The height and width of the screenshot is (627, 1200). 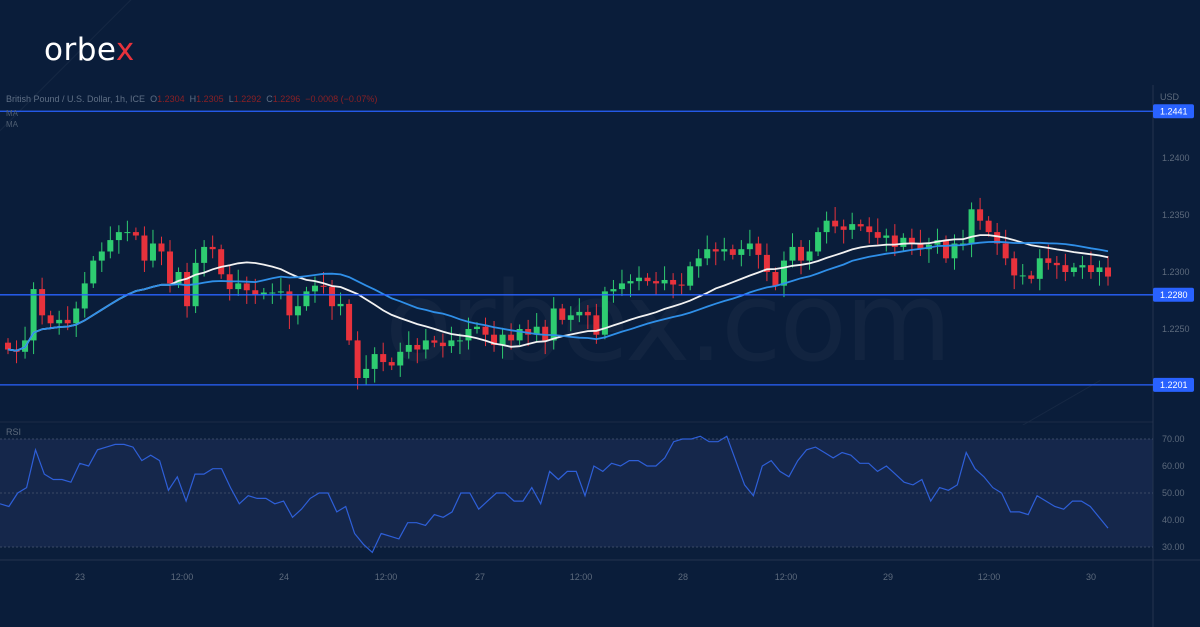 I want to click on y-tick-label: 1.2300, so click(x=1176, y=272).